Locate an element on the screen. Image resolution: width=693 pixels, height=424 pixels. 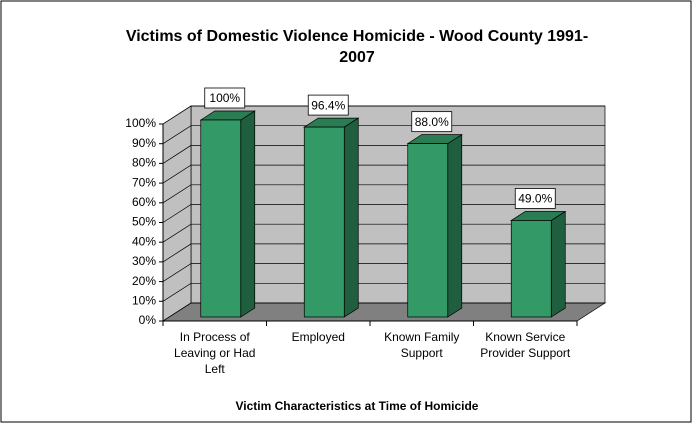
y-tick-label: 40% is located at coordinates (144, 241).